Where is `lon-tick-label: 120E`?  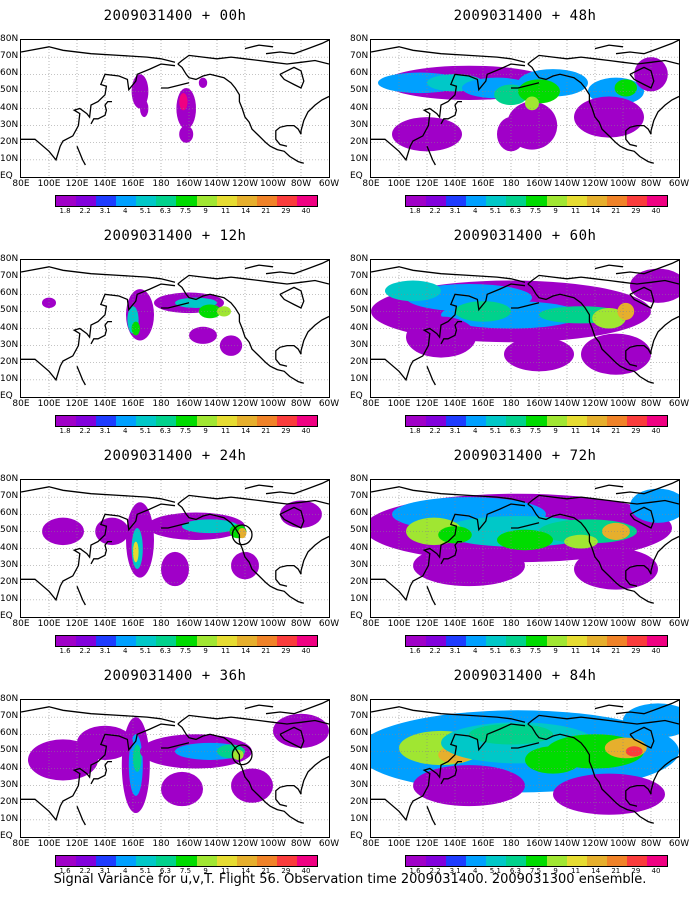 lon-tick-label: 120E is located at coordinates (427, 184).